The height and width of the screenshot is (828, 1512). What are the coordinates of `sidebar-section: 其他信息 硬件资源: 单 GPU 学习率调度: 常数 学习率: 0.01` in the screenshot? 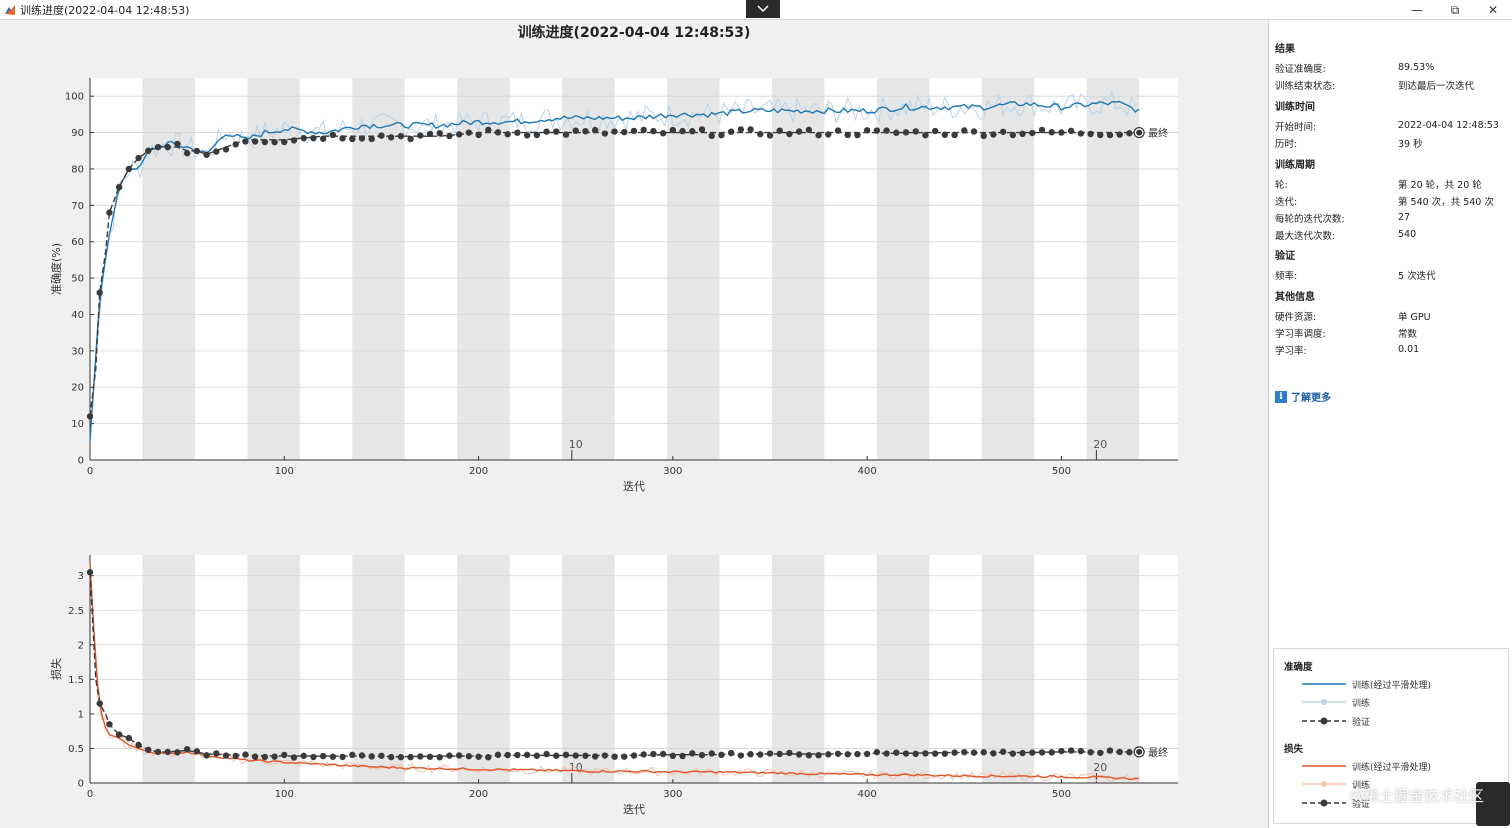 It's located at (1391, 323).